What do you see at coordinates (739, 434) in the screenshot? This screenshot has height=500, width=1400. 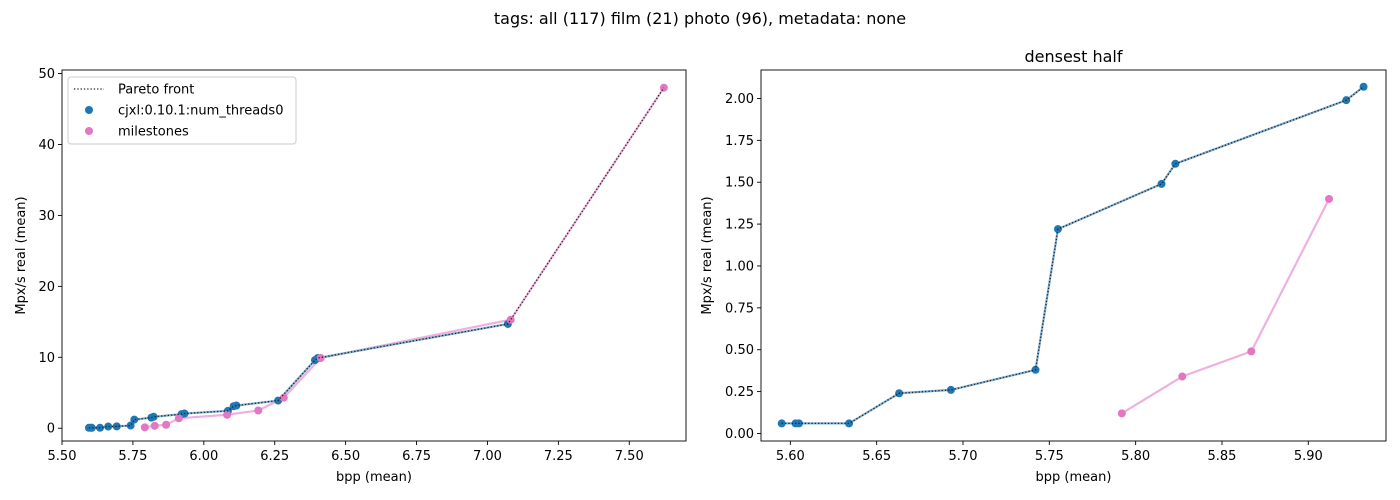 I see `y-tick-label-0-00: 0.00` at bounding box center [739, 434].